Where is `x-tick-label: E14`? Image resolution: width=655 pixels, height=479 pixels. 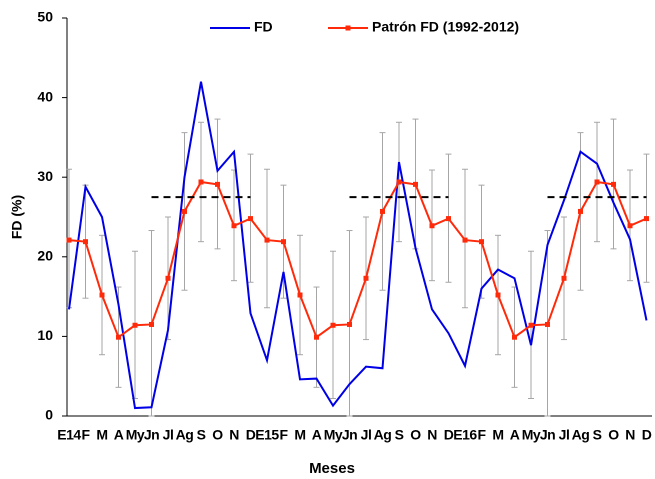 x-tick-label: E14 is located at coordinates (69, 435).